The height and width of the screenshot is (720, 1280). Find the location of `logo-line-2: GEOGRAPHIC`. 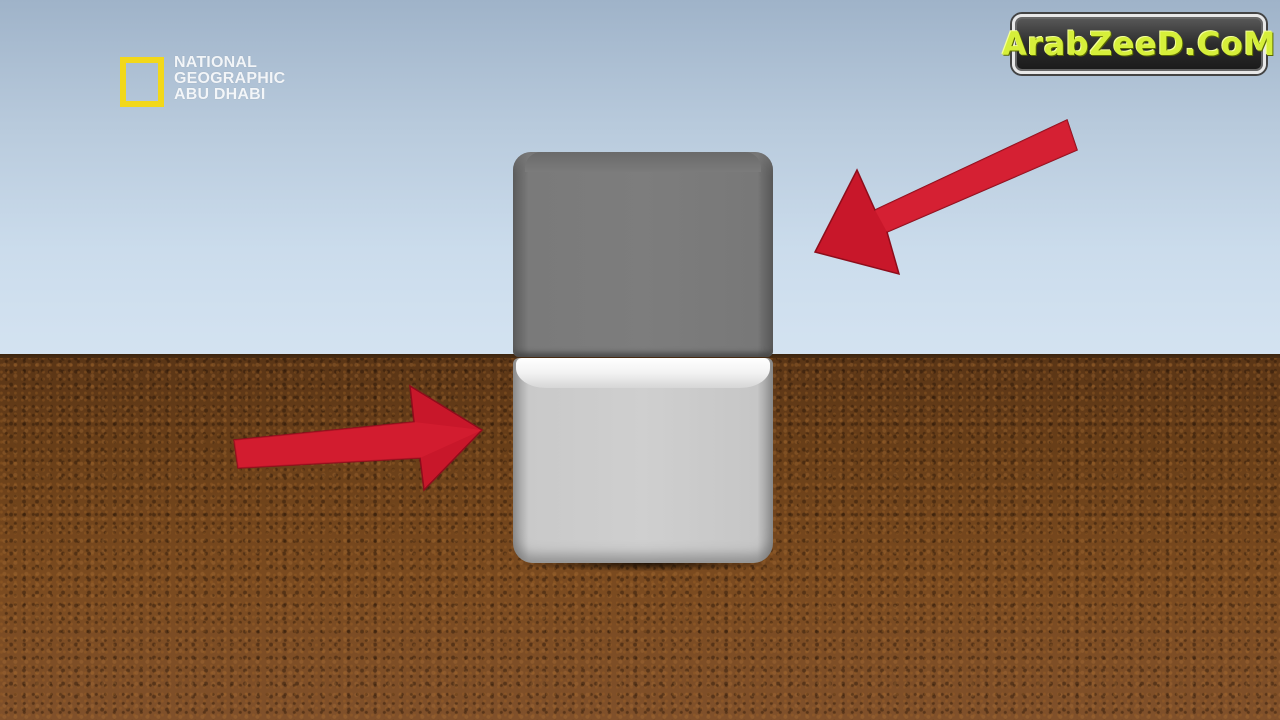

logo-line-2: GEOGRAPHIC is located at coordinates (230, 78).